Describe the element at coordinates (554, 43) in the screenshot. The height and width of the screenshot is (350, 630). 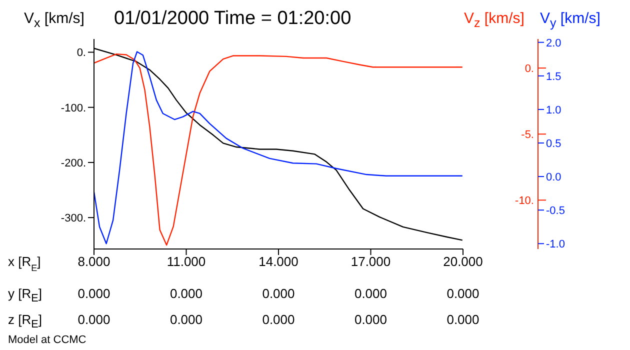
I see `y3-tick-label: 2.0` at that location.